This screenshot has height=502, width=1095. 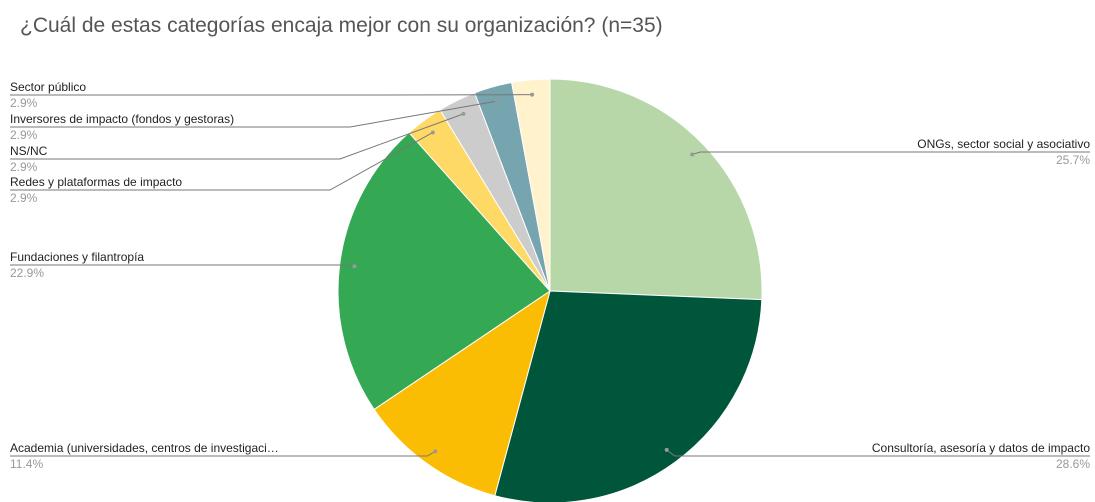 What do you see at coordinates (26, 464) in the screenshot?
I see `slice-value-label: 11.4%` at bounding box center [26, 464].